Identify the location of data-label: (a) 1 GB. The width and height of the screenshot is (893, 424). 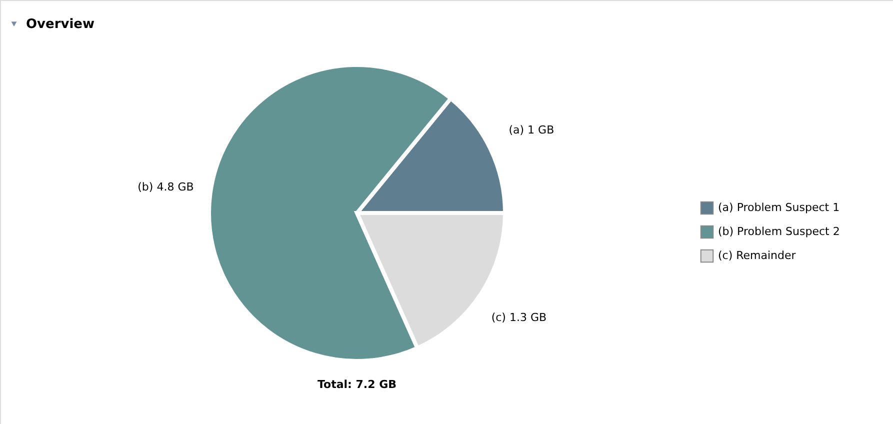
(531, 129).